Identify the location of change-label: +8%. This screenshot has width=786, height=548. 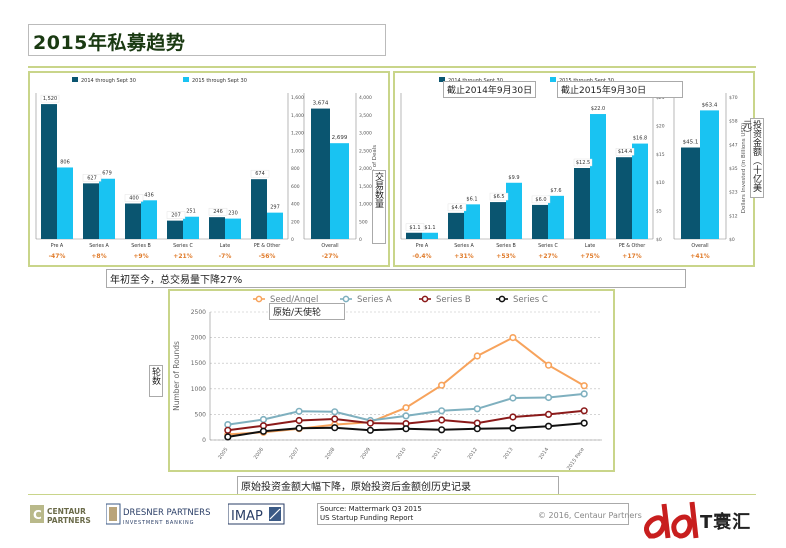
(98, 256).